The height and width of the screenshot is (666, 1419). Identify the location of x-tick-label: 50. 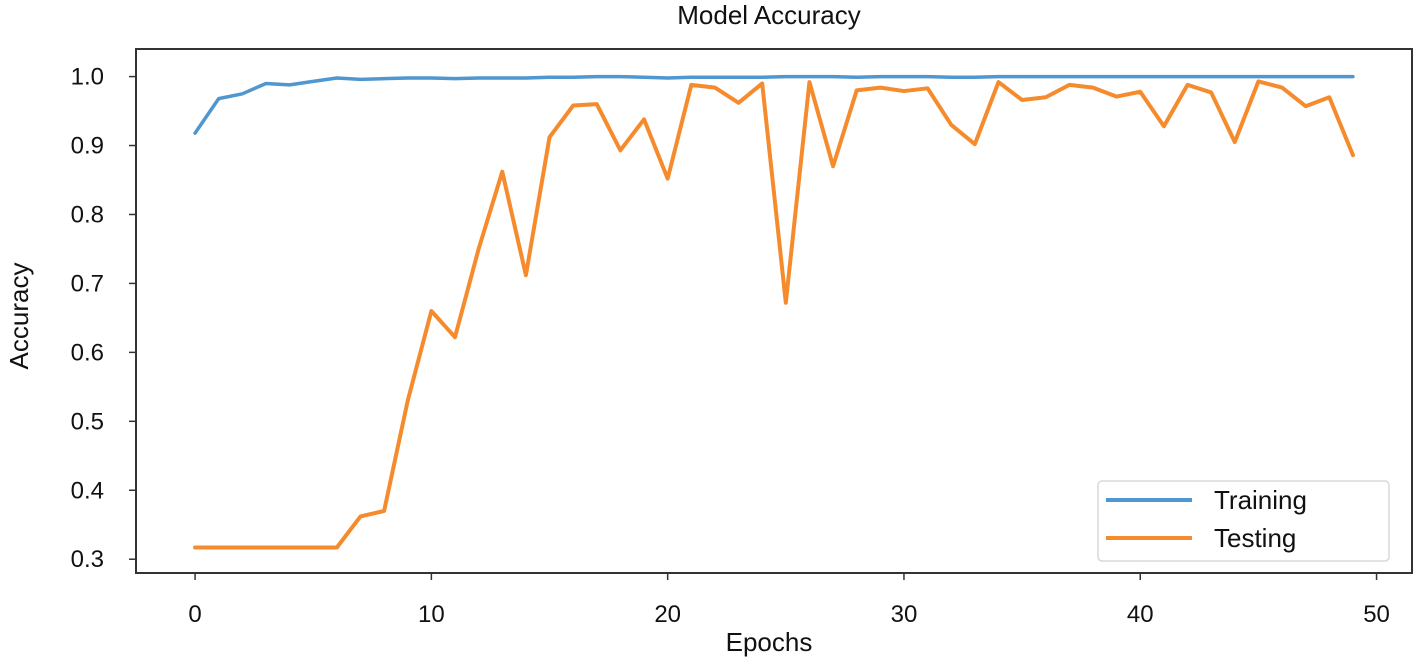
(1376, 614).